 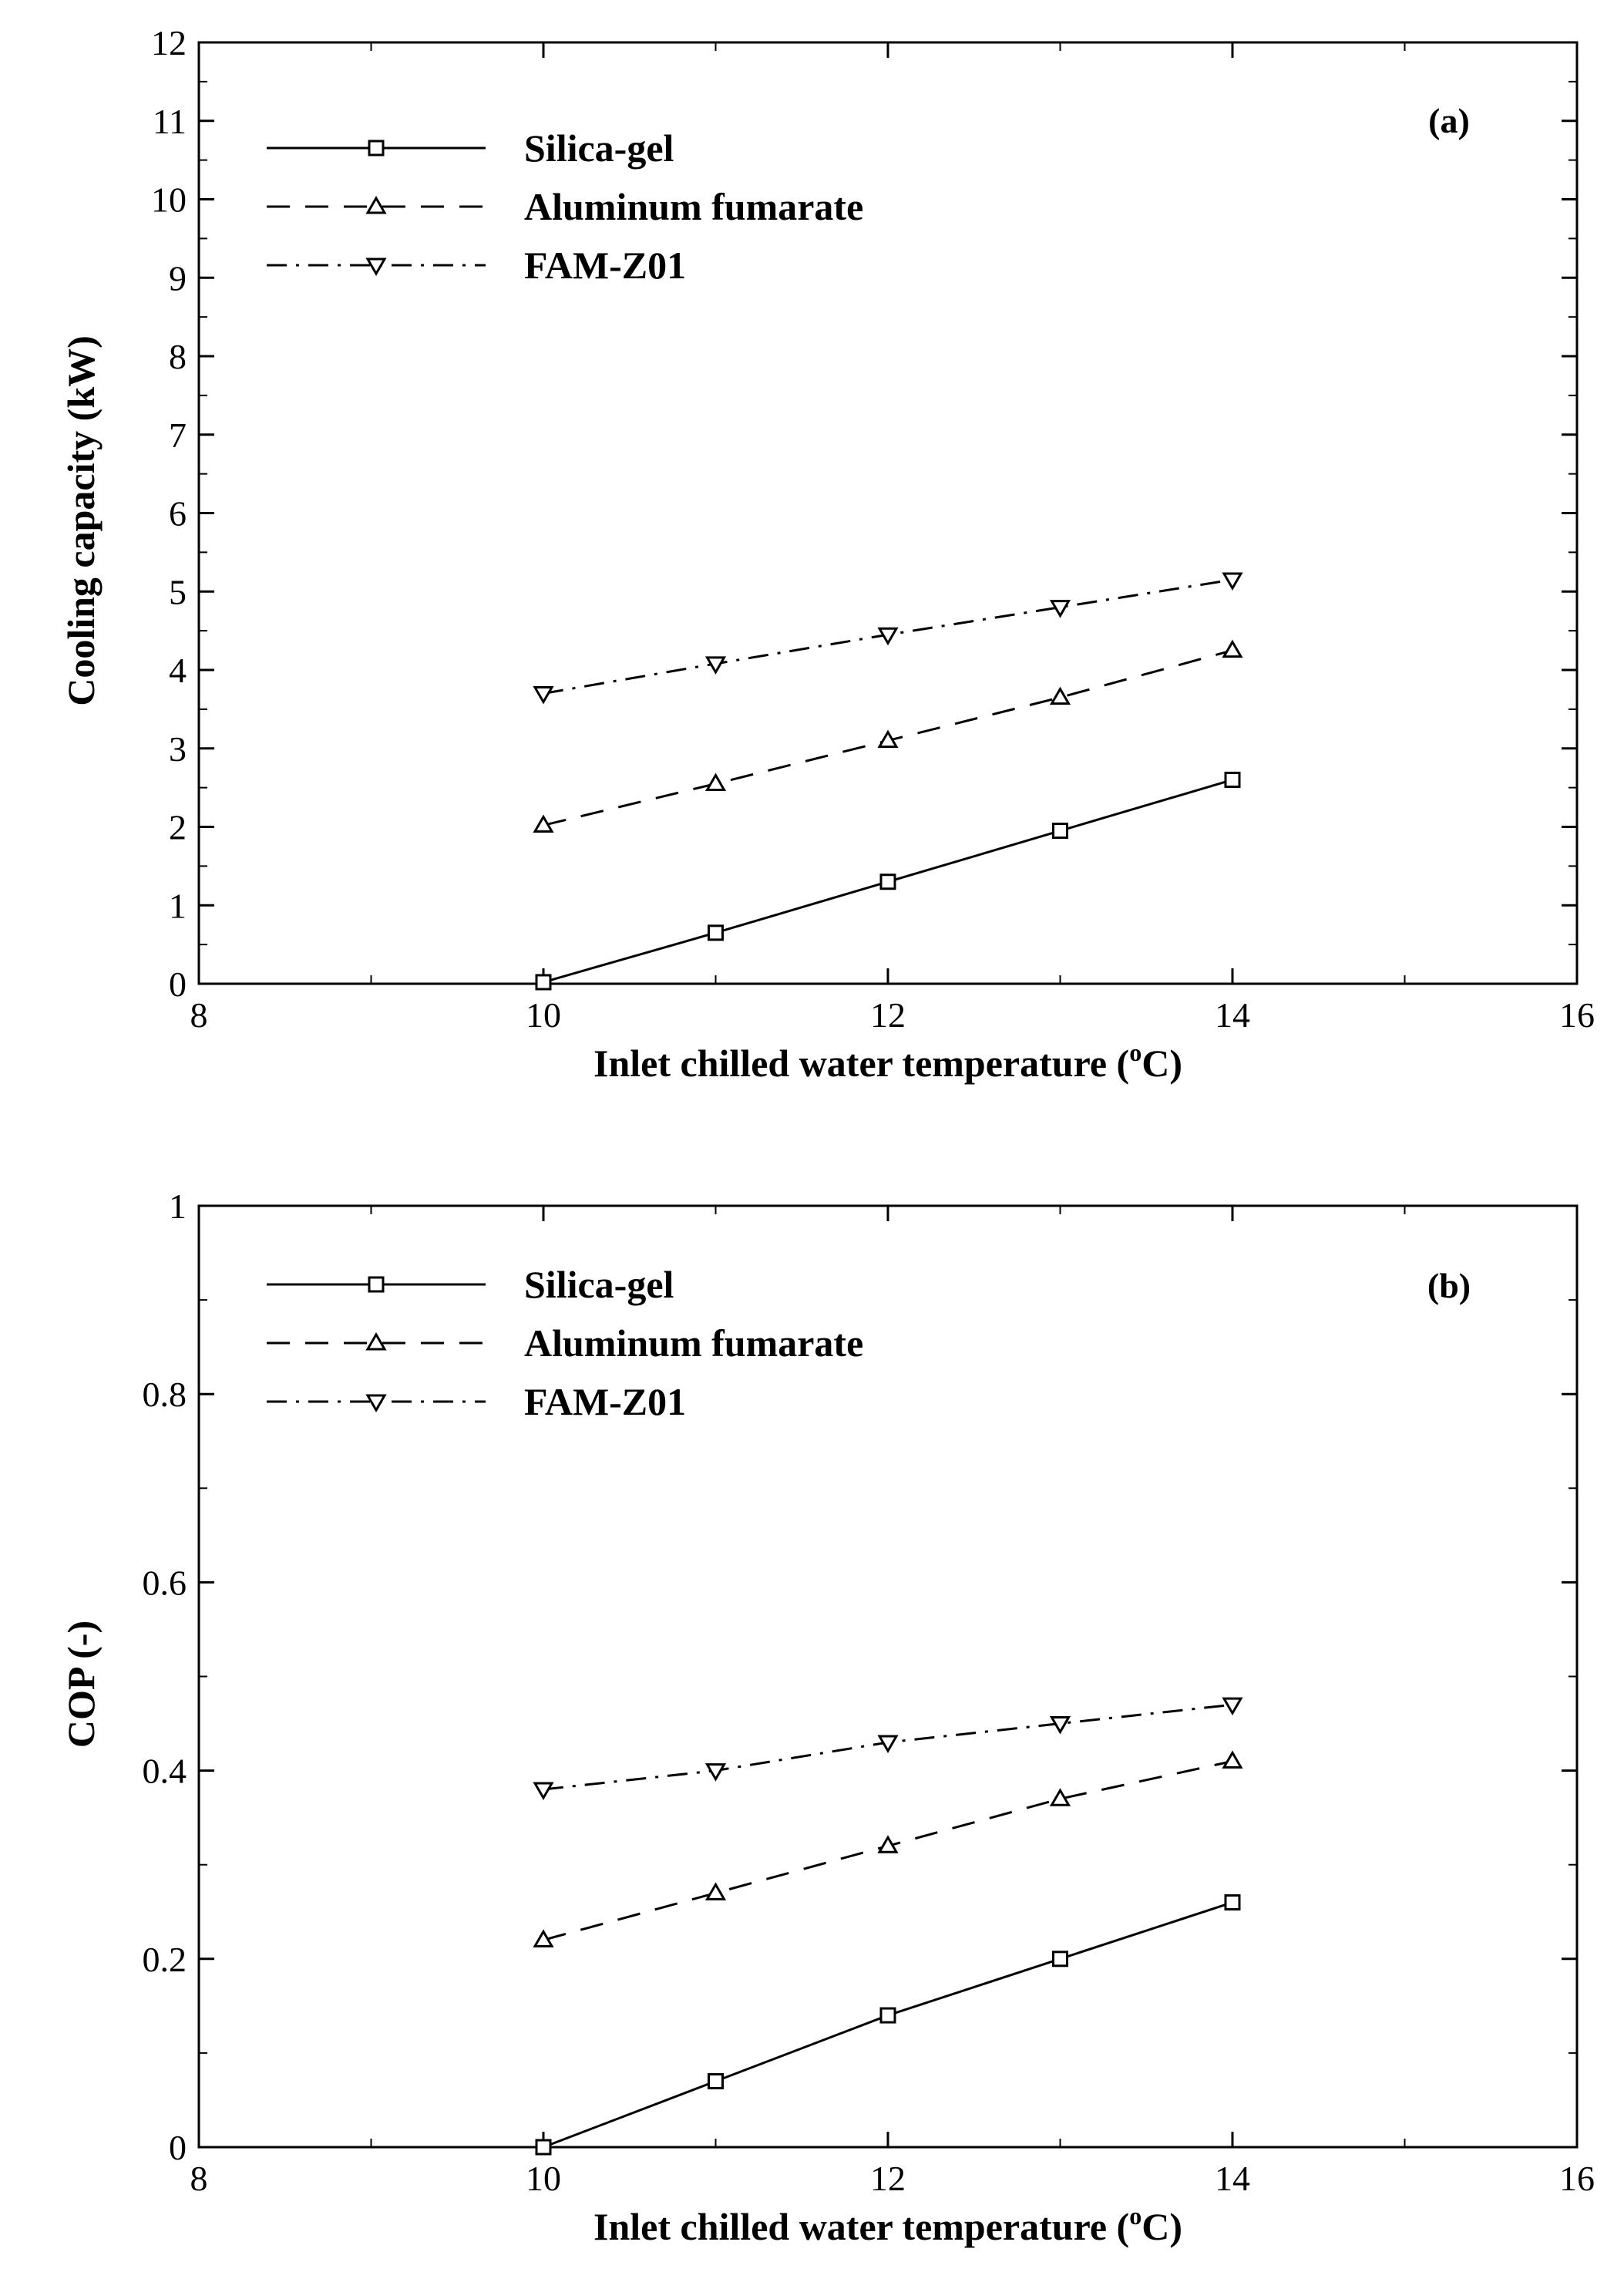 What do you see at coordinates (170, 121) in the screenshot?
I see `y-tick-label: 11` at bounding box center [170, 121].